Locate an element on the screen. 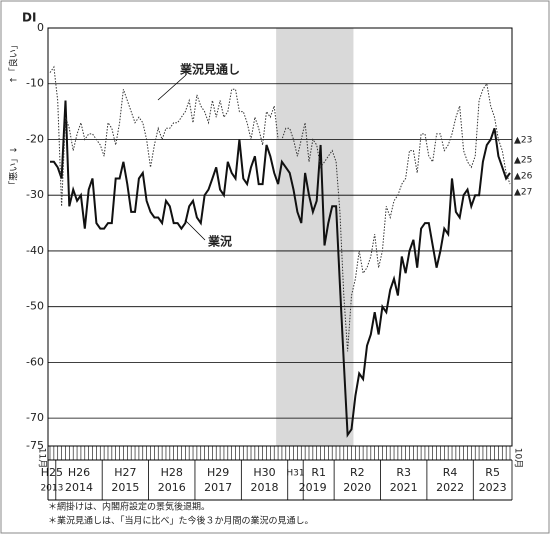 The image size is (550, 534). annotation: ▲25 is located at coordinates (523, 161).